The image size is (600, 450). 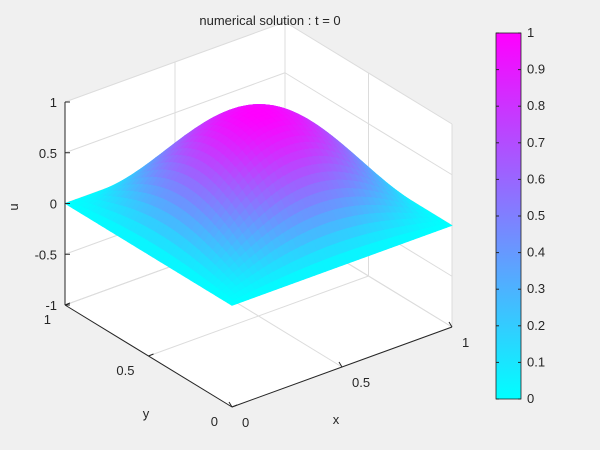 I want to click on colorbar, so click(x=508, y=216).